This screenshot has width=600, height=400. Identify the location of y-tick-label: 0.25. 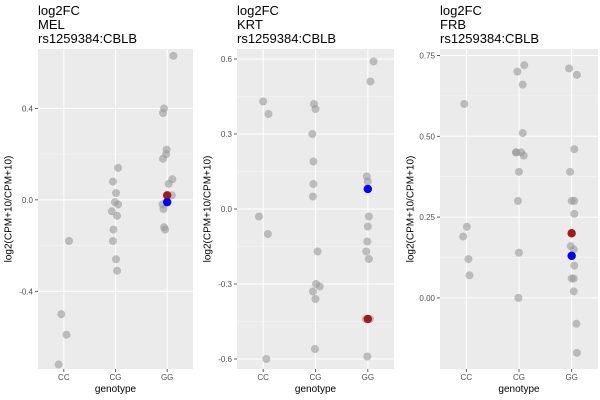
(427, 217).